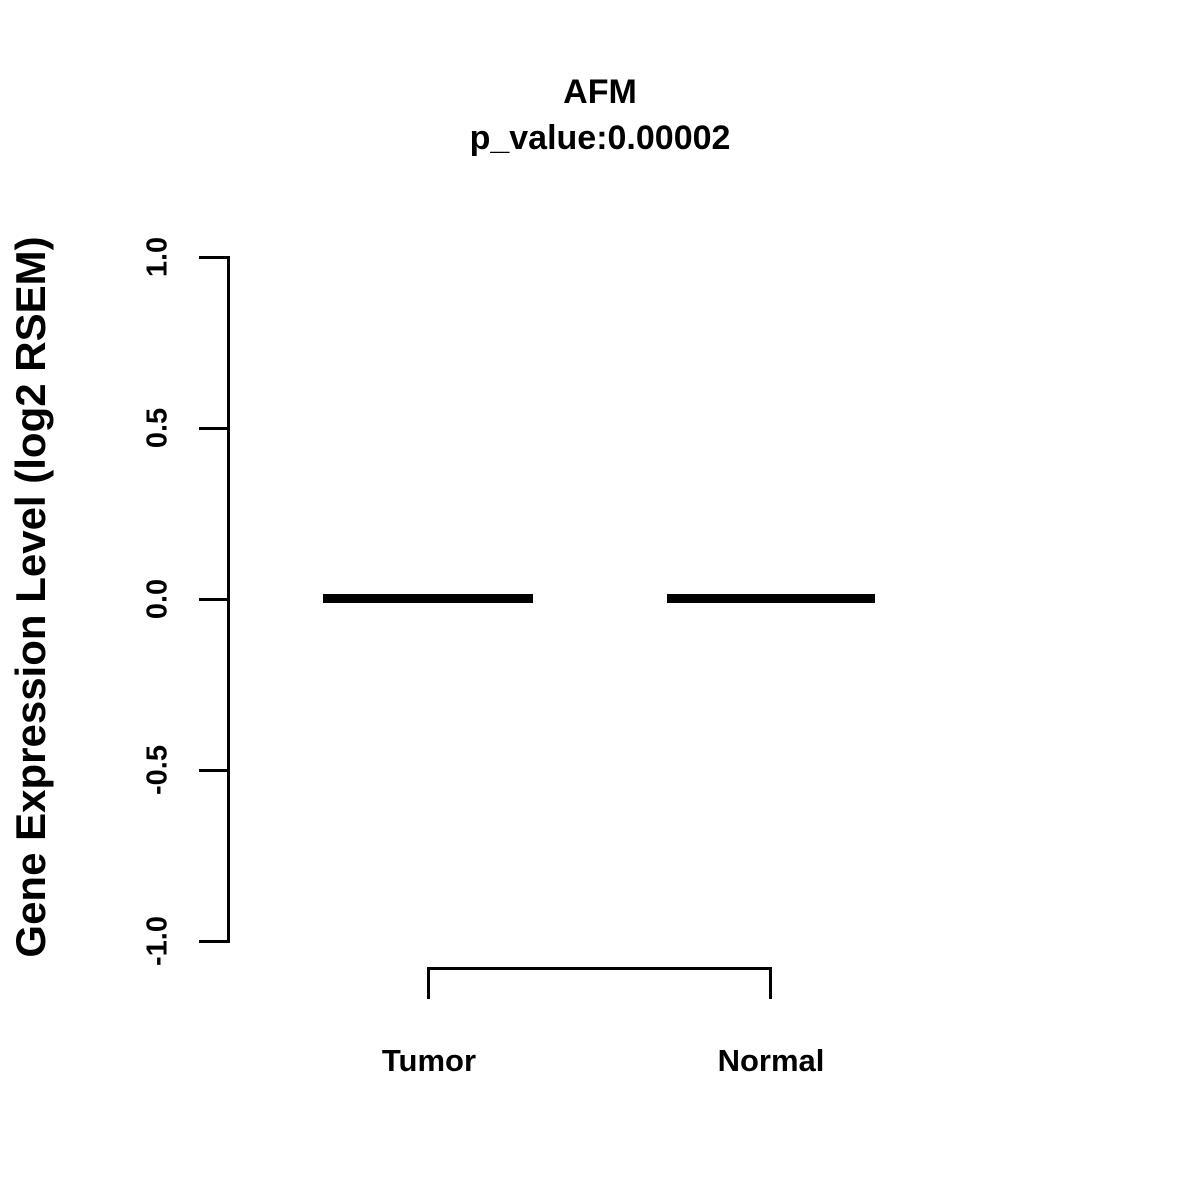 The height and width of the screenshot is (1200, 1200). What do you see at coordinates (428, 598) in the screenshot?
I see `median-line-tumor` at bounding box center [428, 598].